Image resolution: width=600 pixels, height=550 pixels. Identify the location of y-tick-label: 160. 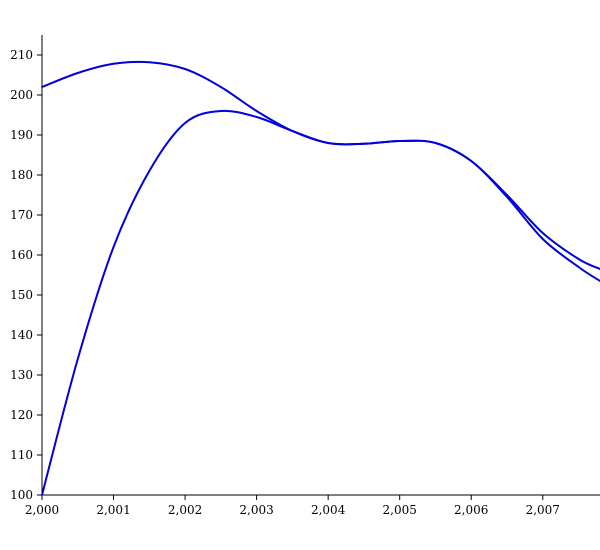
(21, 255).